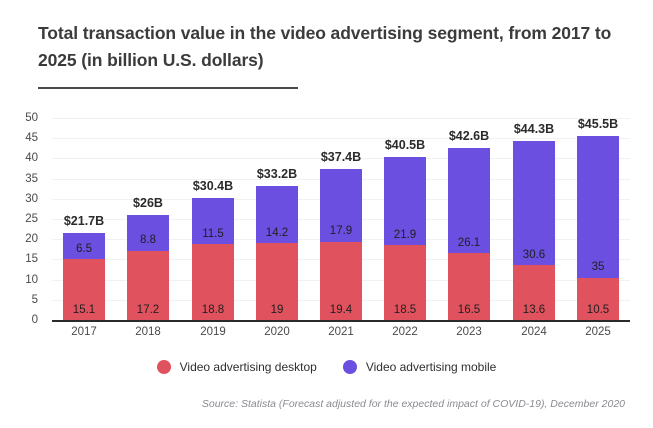 This screenshot has width=653, height=428. I want to click on bar-group: 18.5 21.9 $40.5B, so click(405, 219).